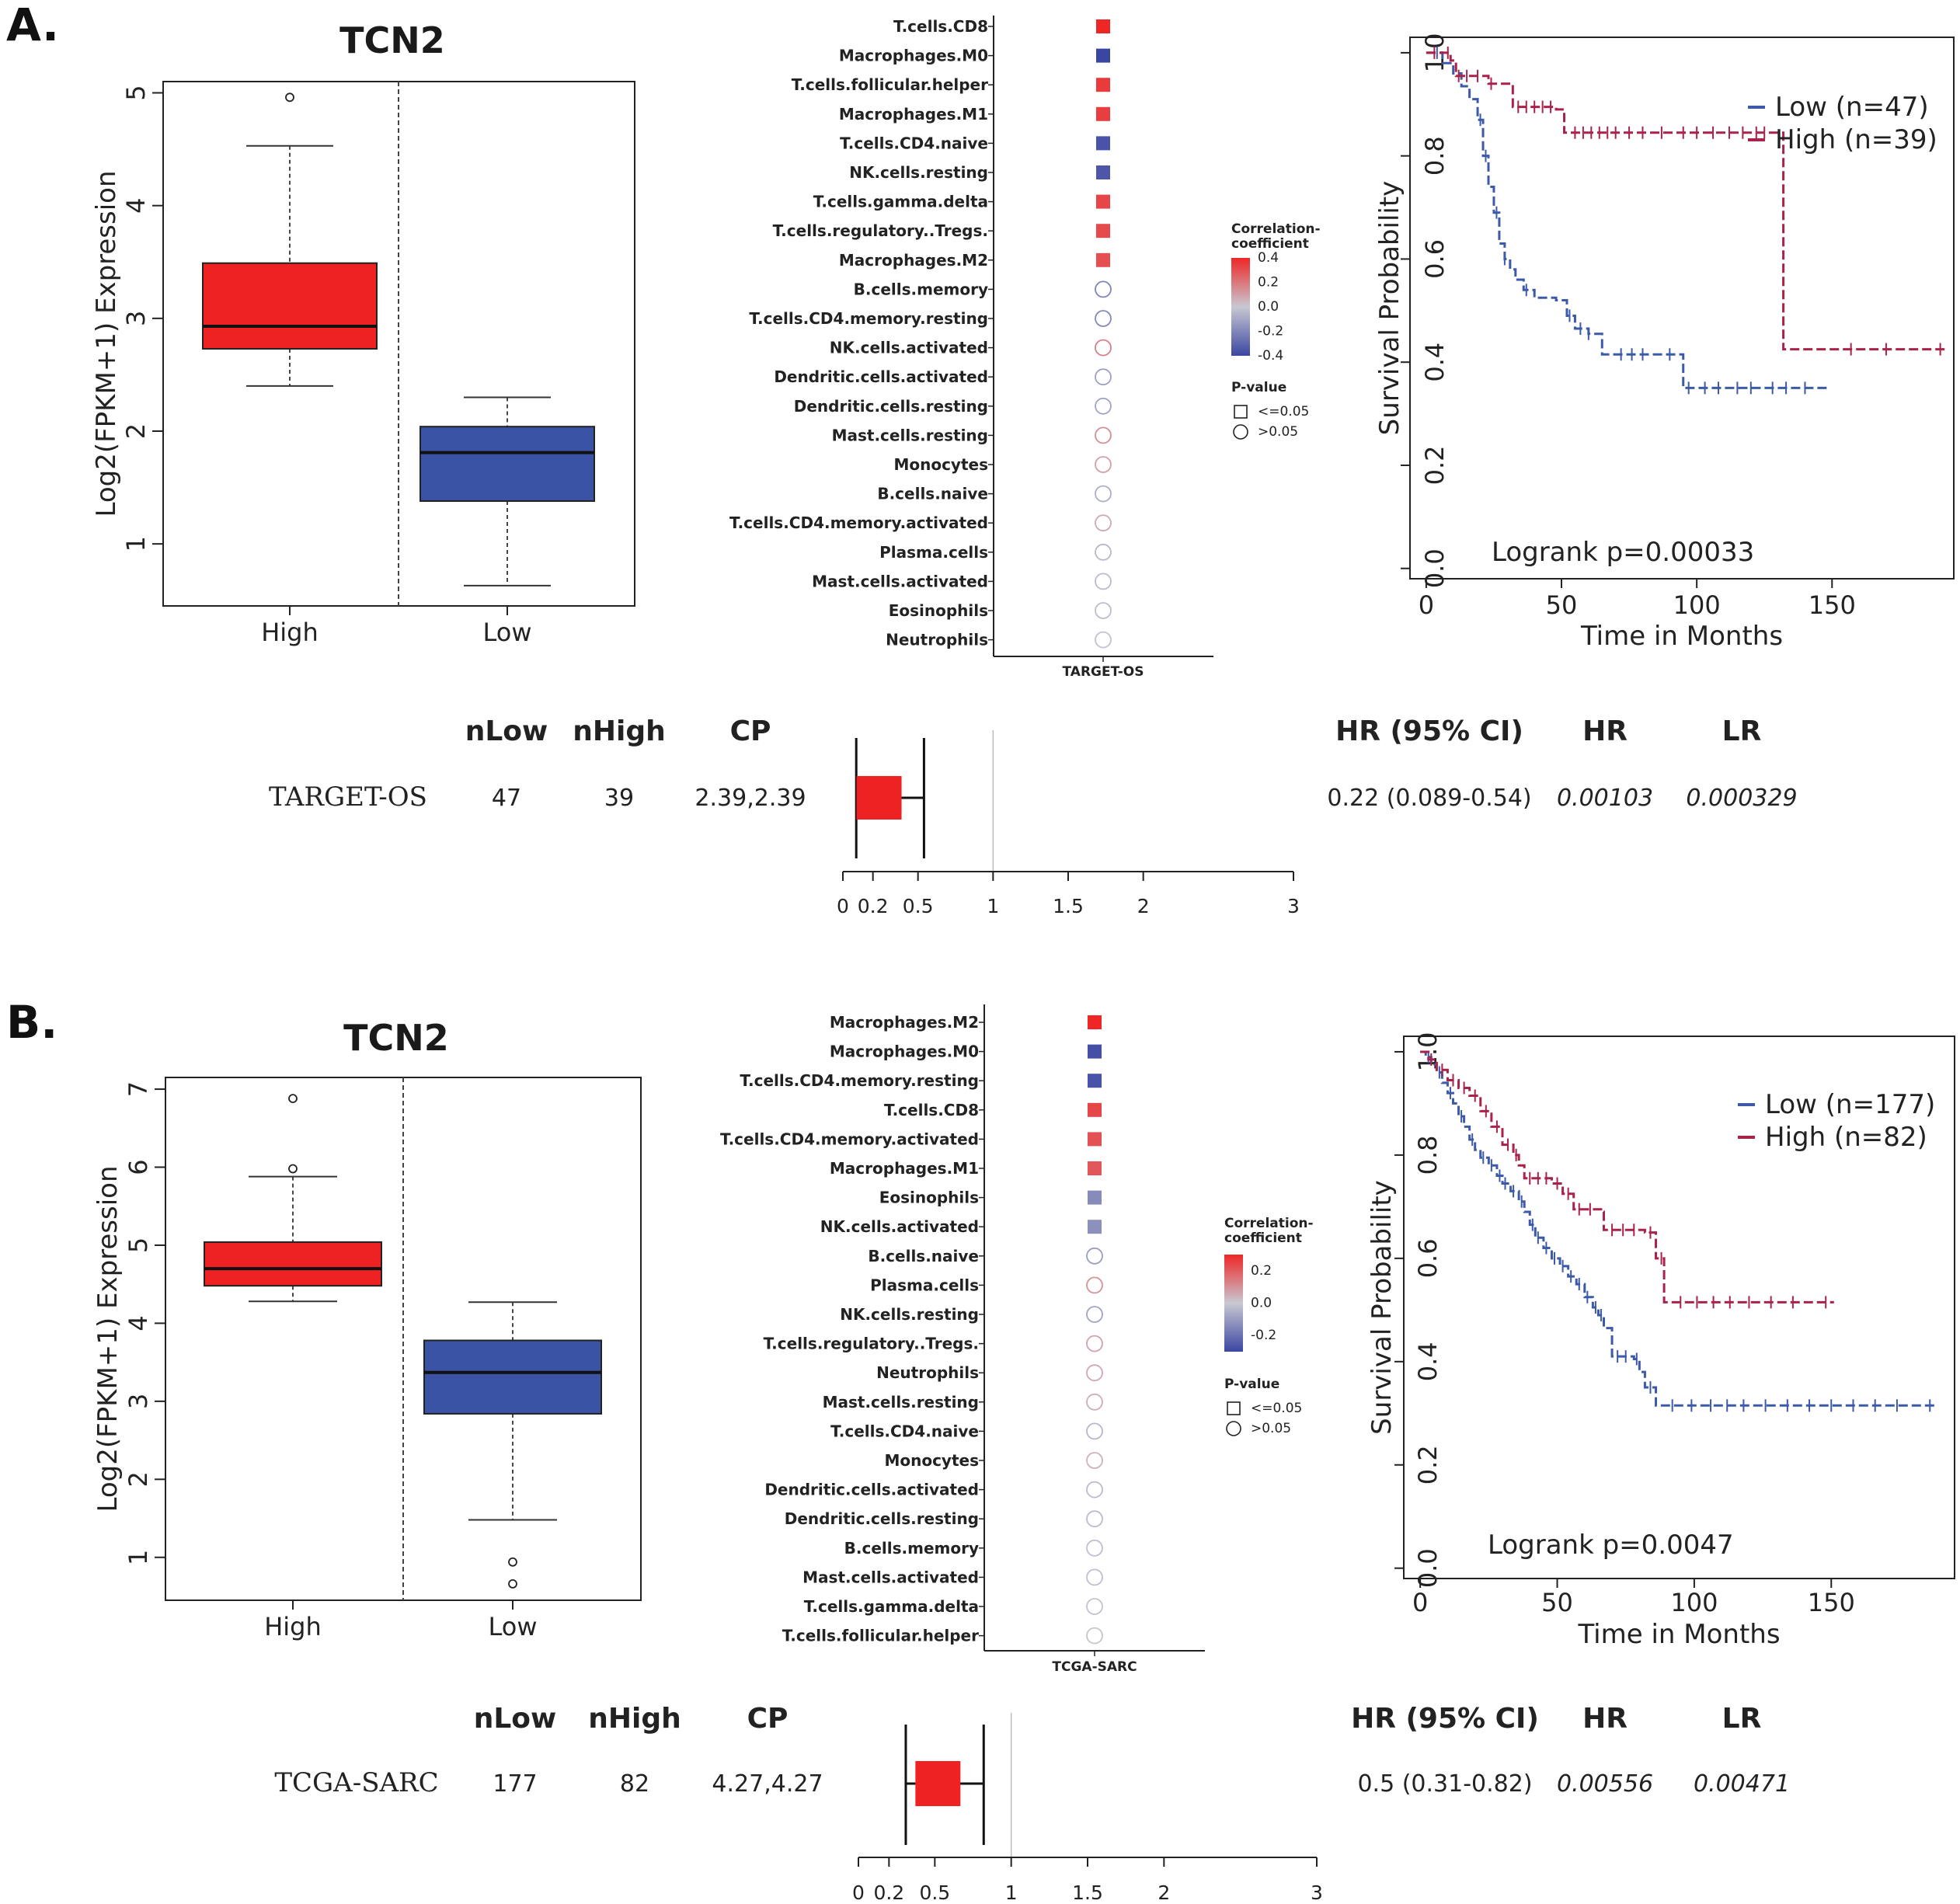 Image resolution: width=1960 pixels, height=1904 pixels. I want to click on n-low-value: 47, so click(506, 799).